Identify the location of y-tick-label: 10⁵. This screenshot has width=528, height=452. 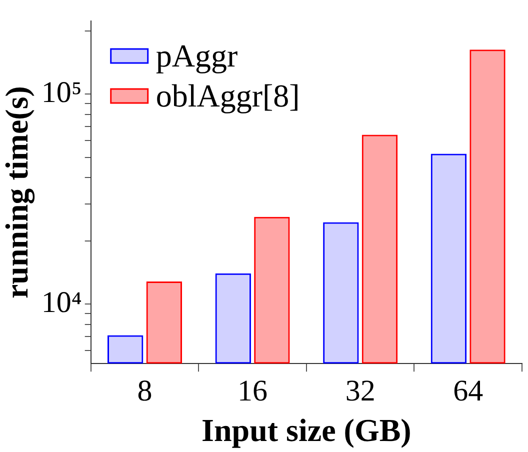
(61, 92).